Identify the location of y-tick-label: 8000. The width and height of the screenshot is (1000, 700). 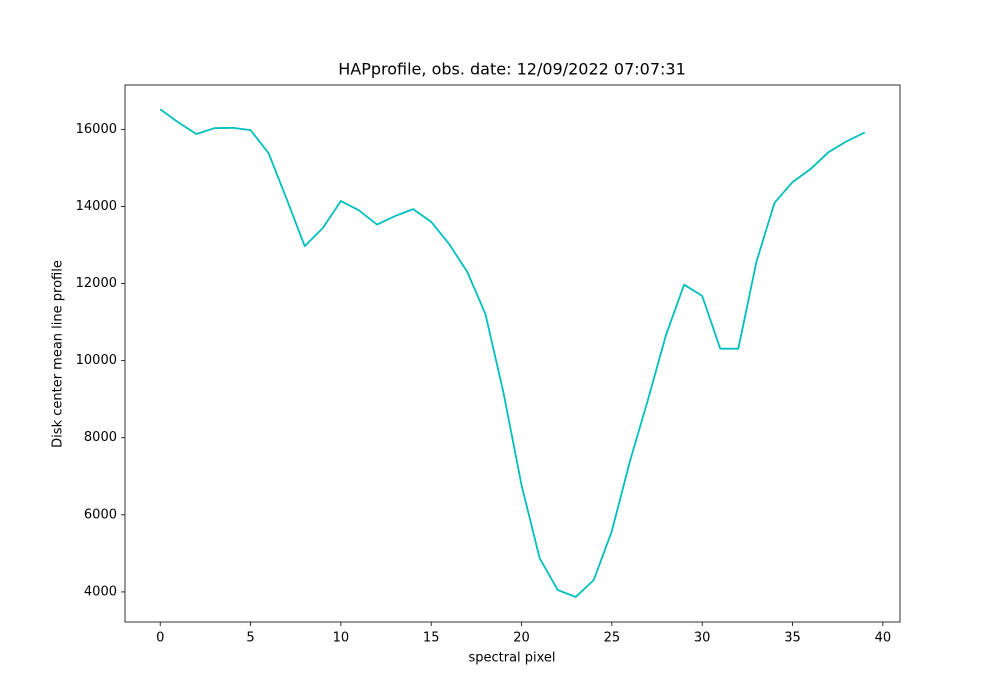
(100, 437).